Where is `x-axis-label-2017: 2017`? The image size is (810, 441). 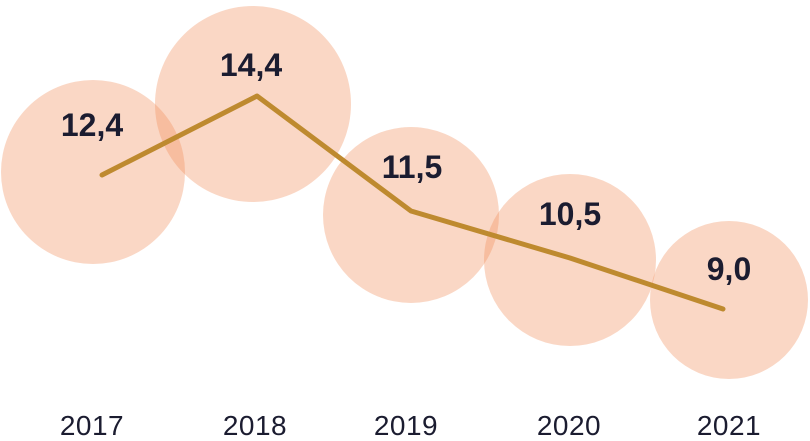
x-axis-label-2017: 2017 is located at coordinates (92, 425).